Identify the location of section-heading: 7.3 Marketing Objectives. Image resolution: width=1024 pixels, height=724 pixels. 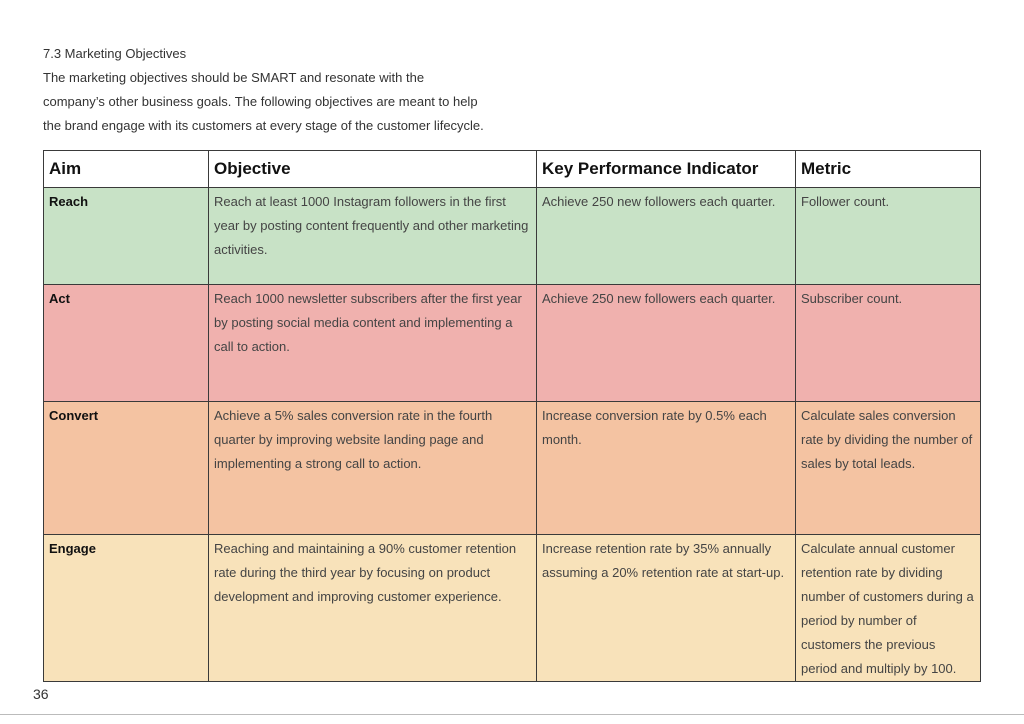
(115, 53).